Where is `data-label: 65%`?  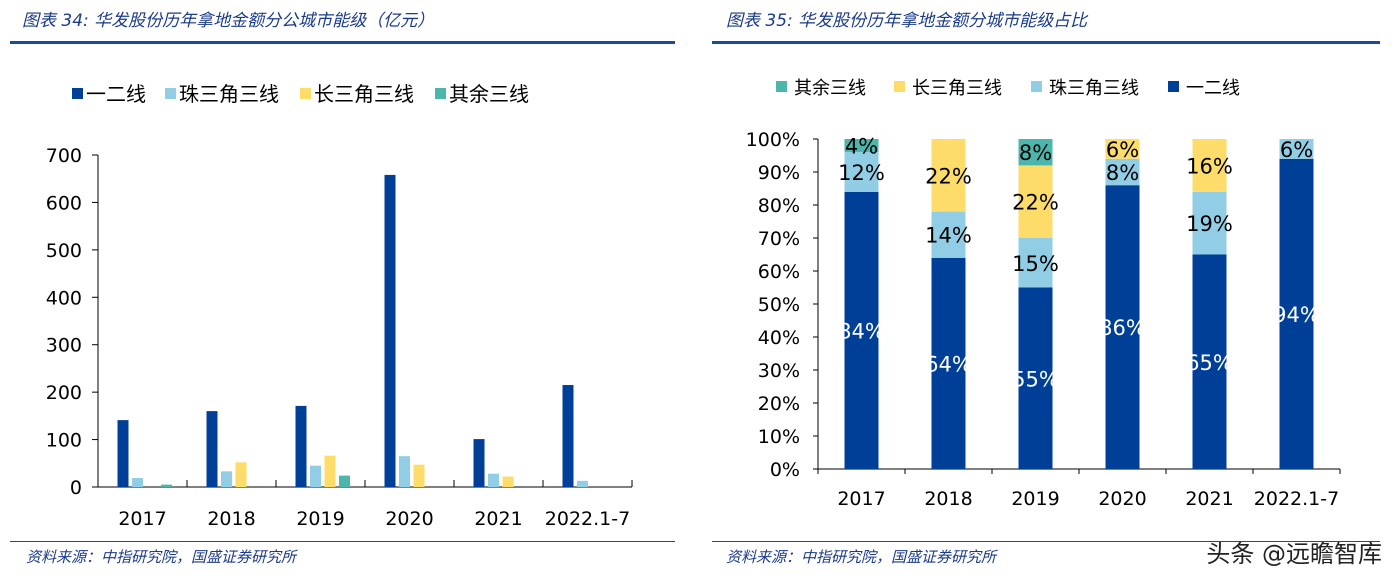 data-label: 65% is located at coordinates (1209, 363).